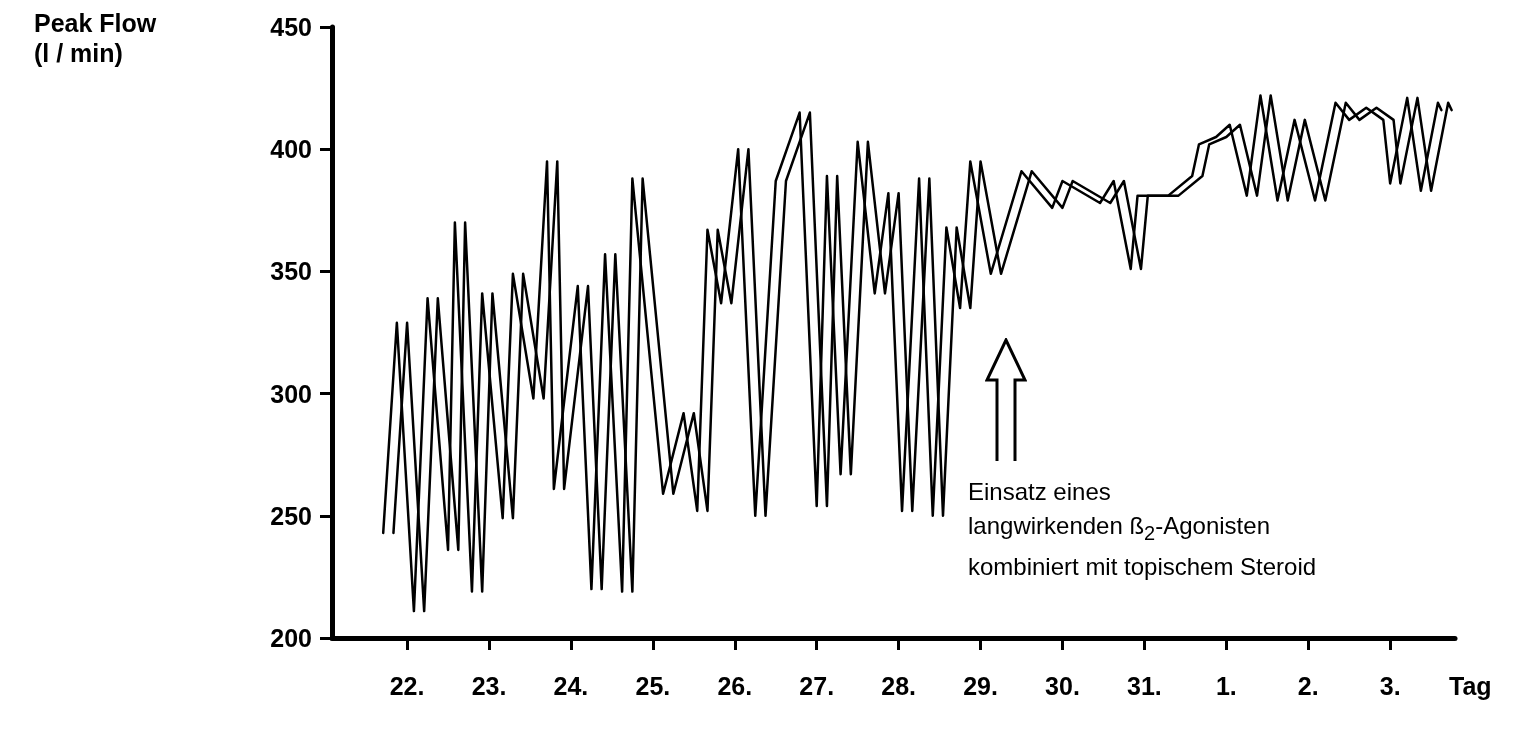 The width and height of the screenshot is (1513, 732). What do you see at coordinates (1470, 685) in the screenshot?
I see `x-axis-title: Tag` at bounding box center [1470, 685].